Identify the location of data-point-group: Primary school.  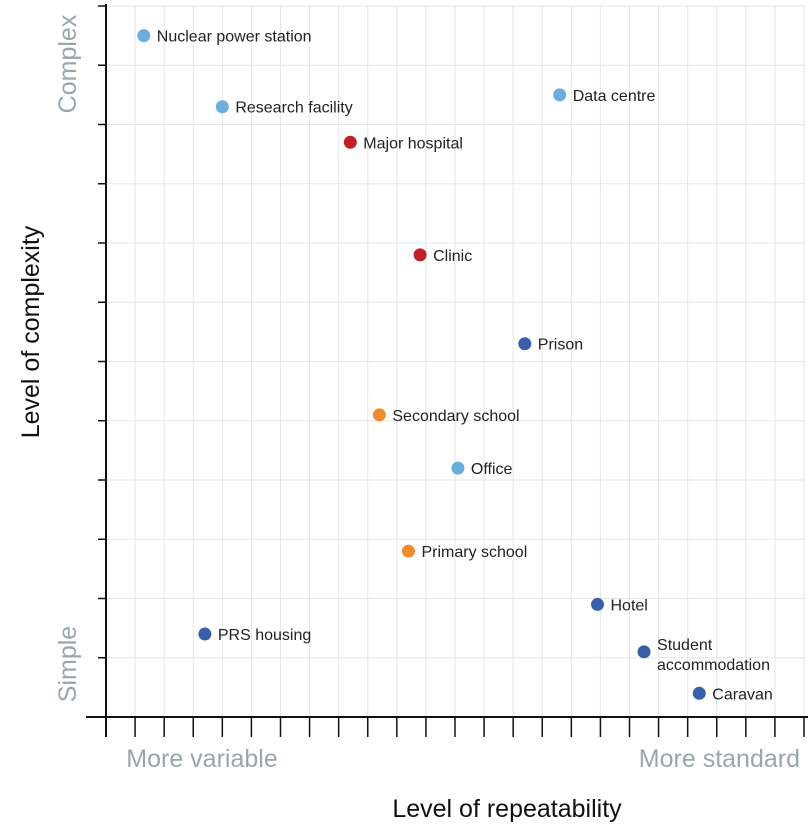
(464, 552).